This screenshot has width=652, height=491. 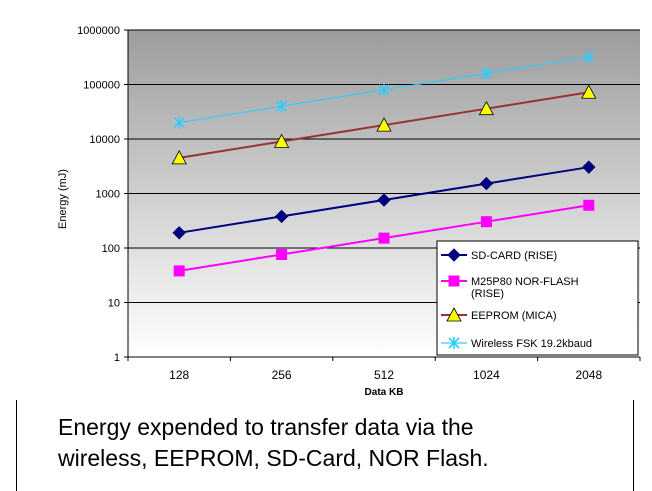 What do you see at coordinates (111, 249) in the screenshot?
I see `y-tick-label: 100` at bounding box center [111, 249].